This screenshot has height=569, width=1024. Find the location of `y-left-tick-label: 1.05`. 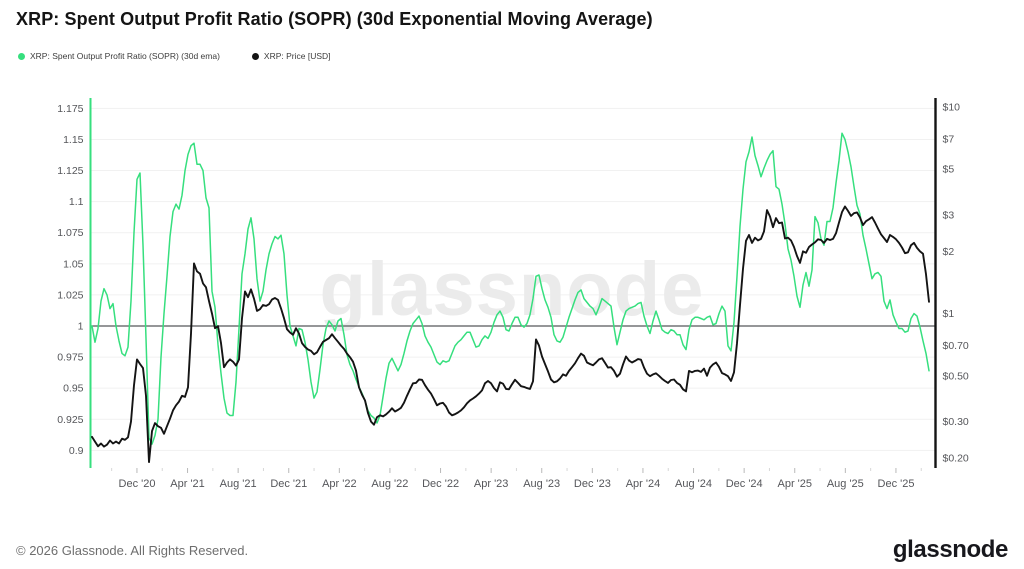

y-left-tick-label: 1.05 is located at coordinates (73, 264).